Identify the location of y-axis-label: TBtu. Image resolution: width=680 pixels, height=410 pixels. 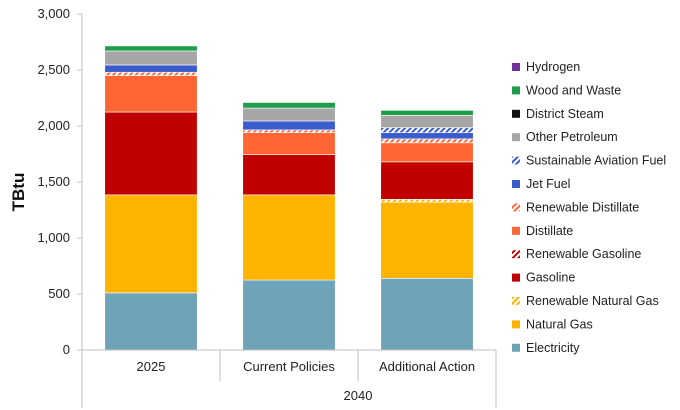
(18, 192).